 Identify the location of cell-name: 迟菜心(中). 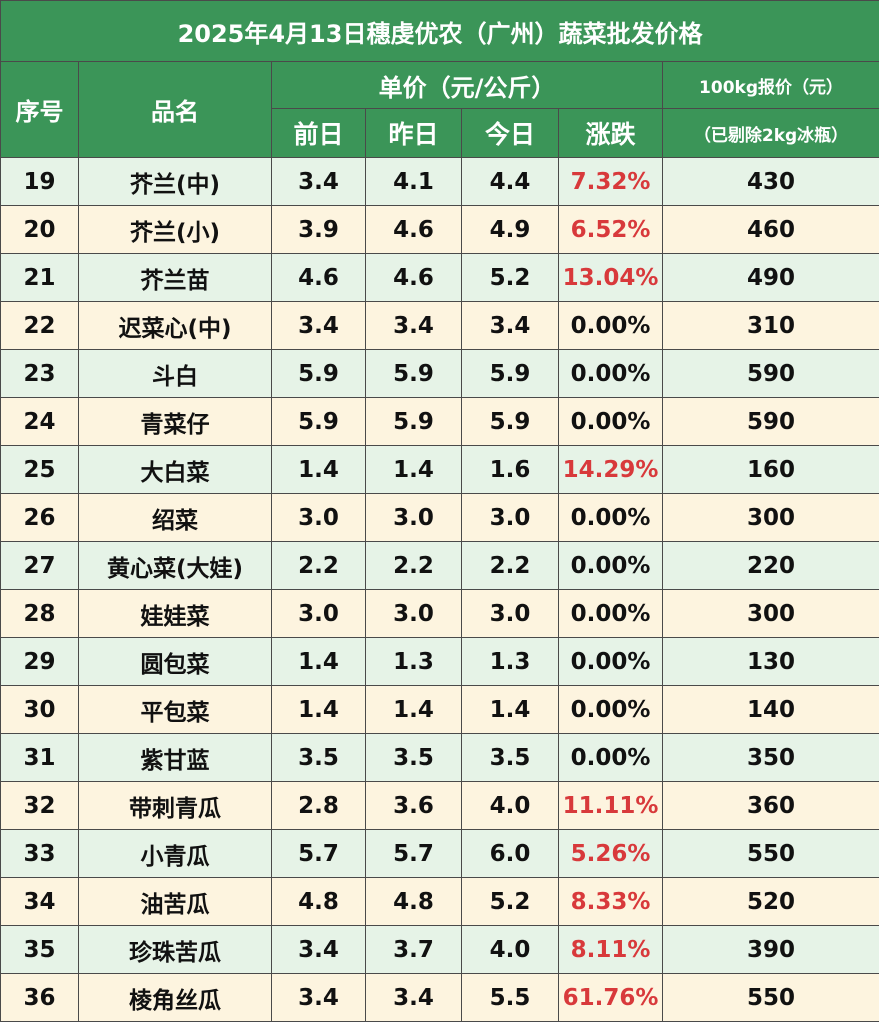
(175, 326).